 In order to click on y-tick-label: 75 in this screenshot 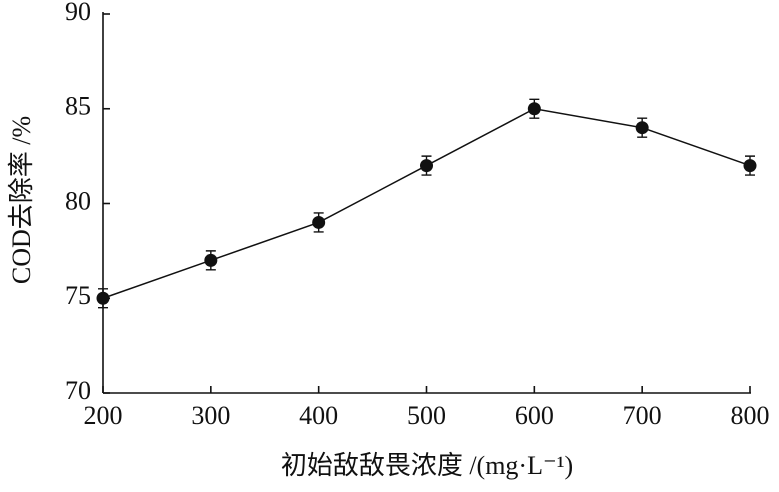, I will do `click(78, 295)`.